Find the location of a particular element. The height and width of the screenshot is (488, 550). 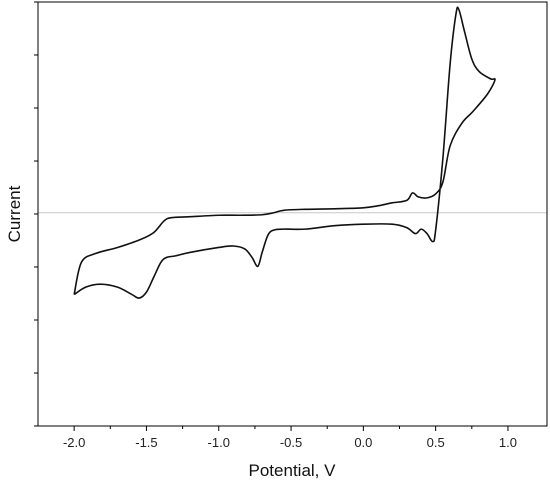

y-axis-title: Current is located at coordinates (14, 213).